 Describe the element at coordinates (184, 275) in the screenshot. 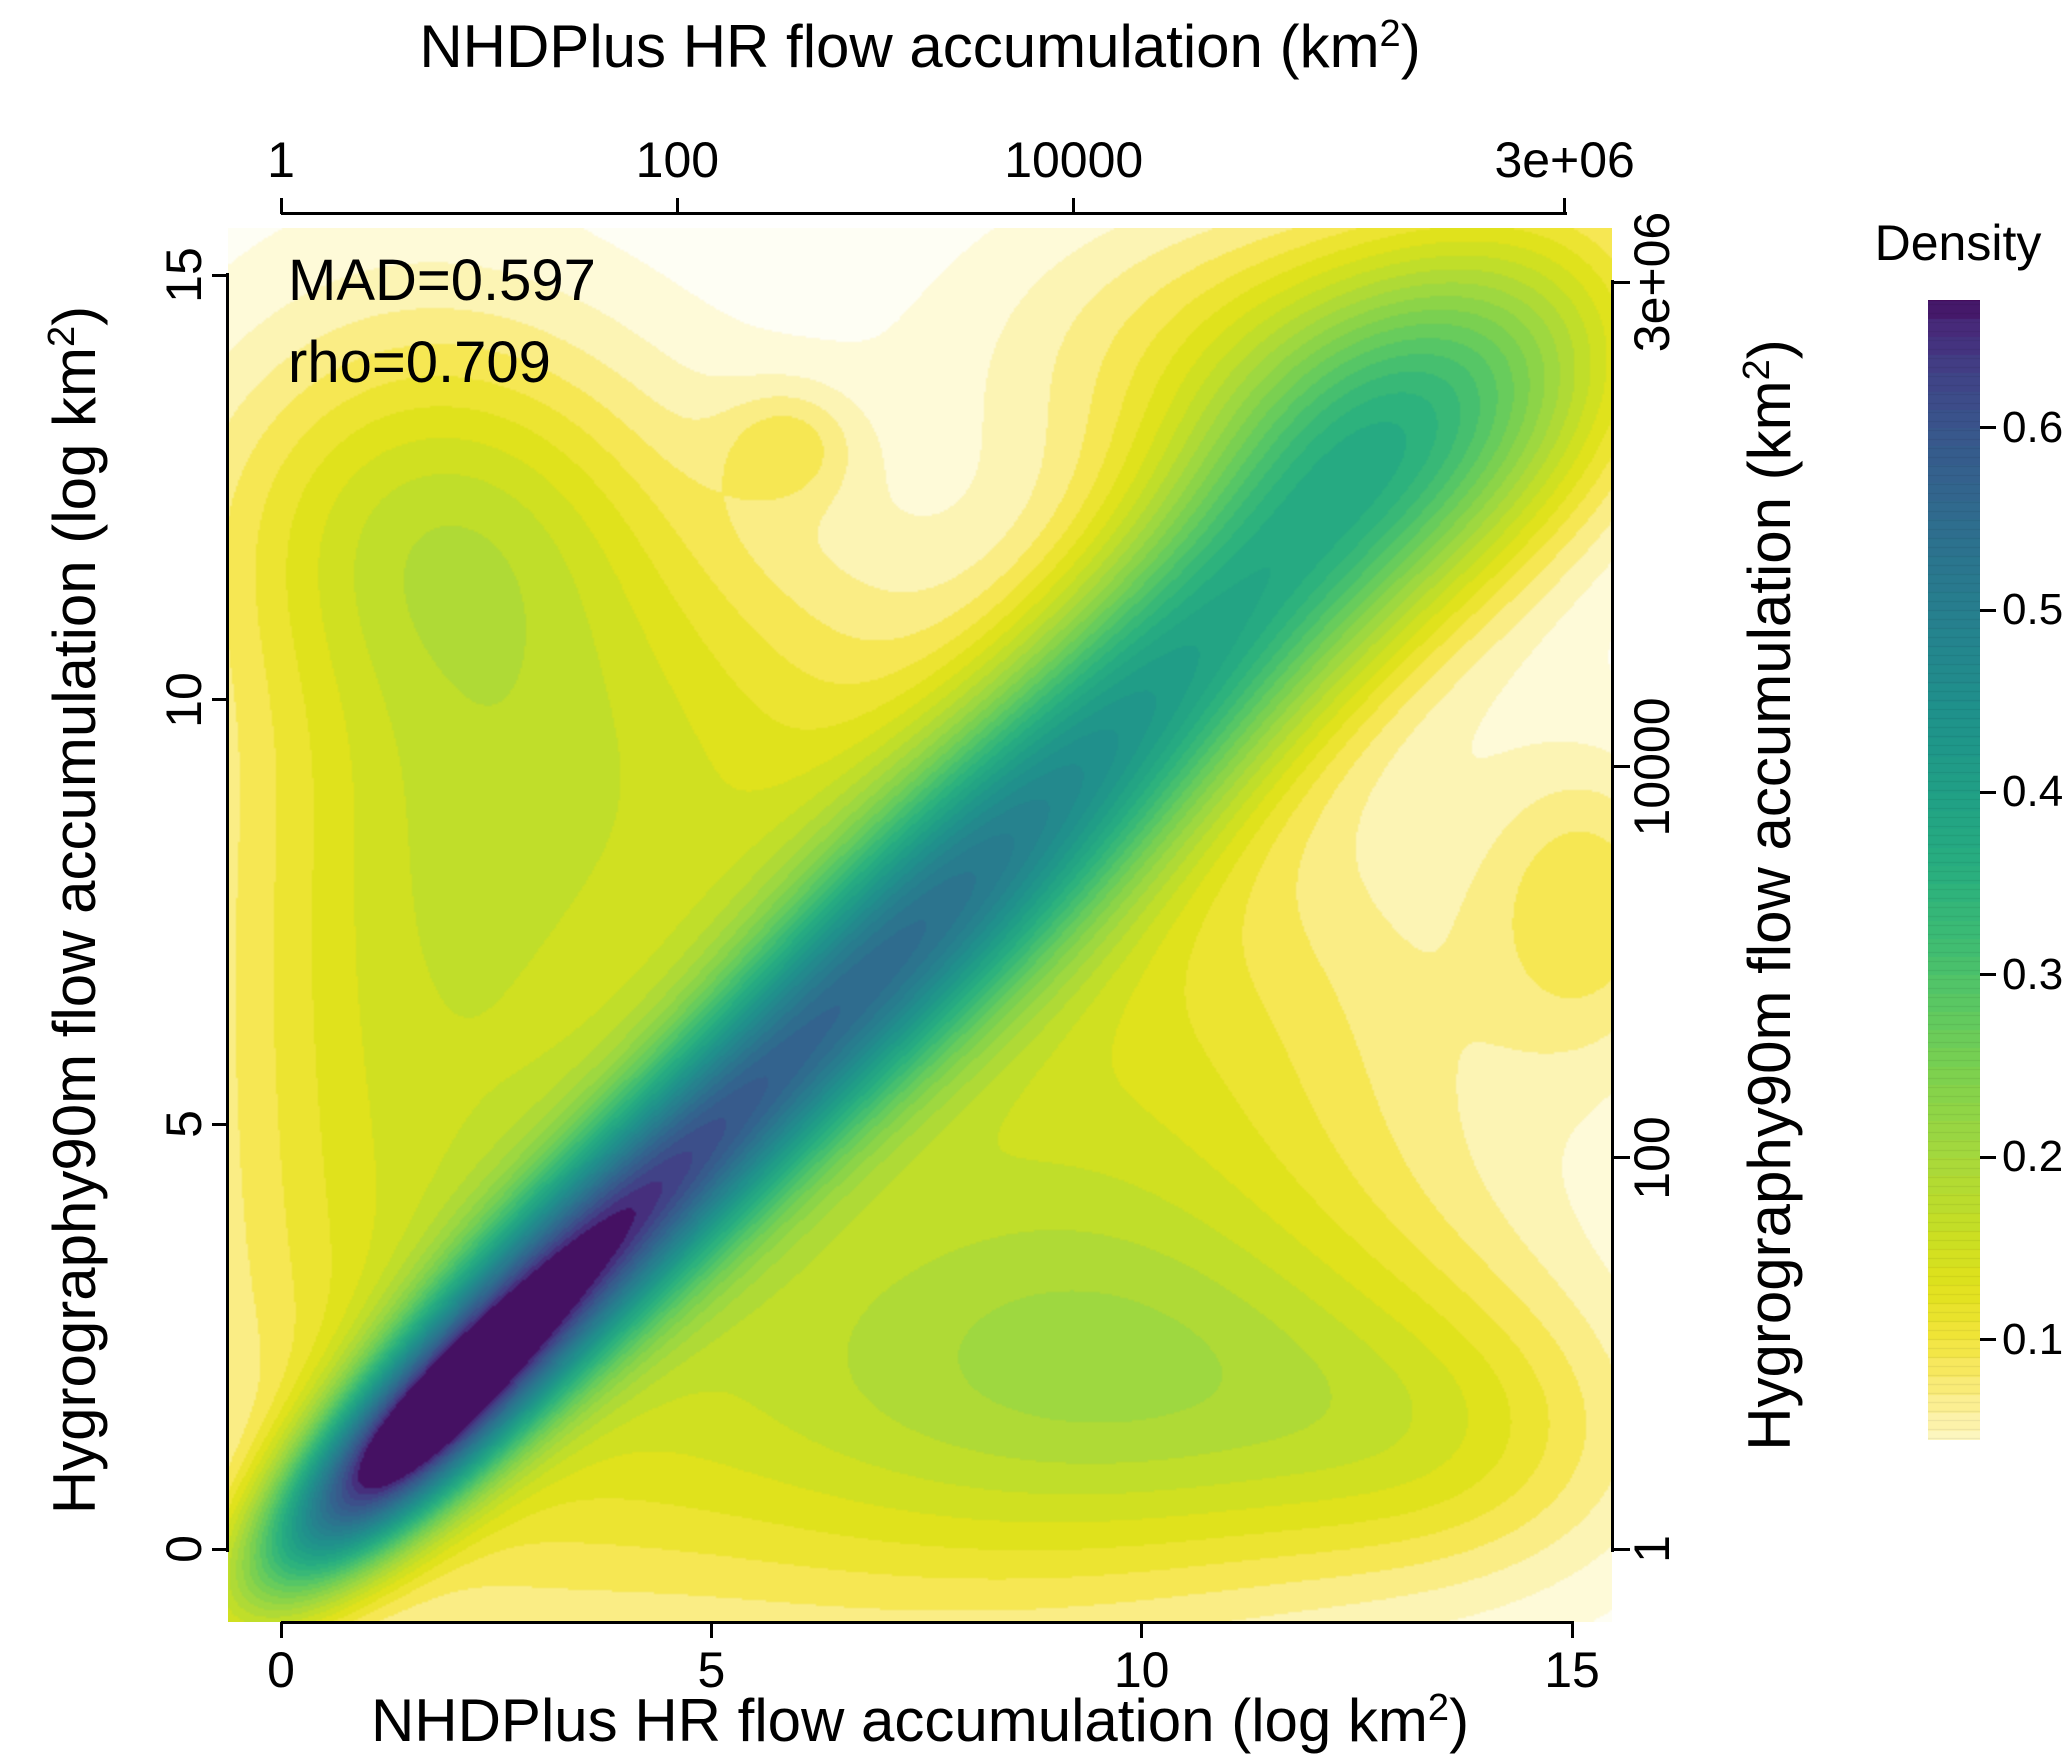

I see `left-axis-tick-label: 15` at that location.